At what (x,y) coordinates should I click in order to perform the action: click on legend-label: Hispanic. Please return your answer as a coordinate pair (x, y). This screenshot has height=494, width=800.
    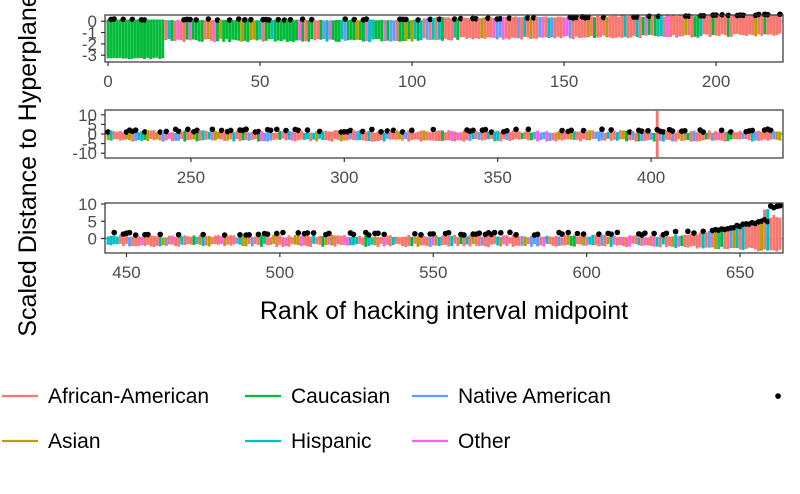
    Looking at the image, I should click on (331, 441).